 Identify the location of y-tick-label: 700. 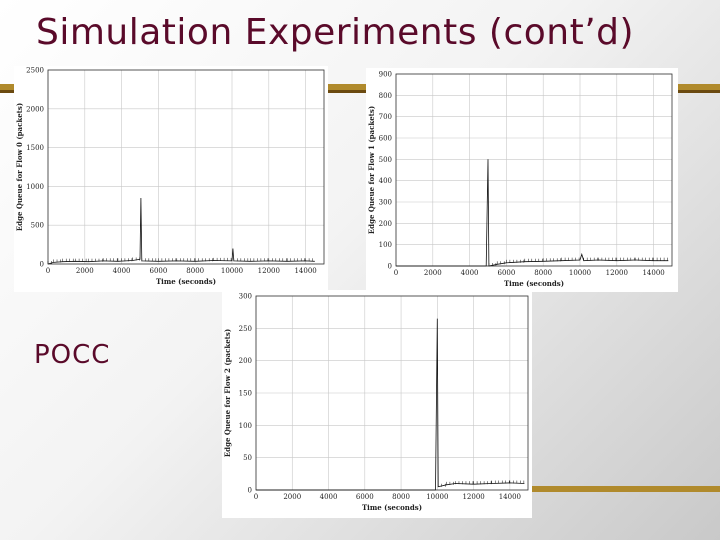
(385, 117).